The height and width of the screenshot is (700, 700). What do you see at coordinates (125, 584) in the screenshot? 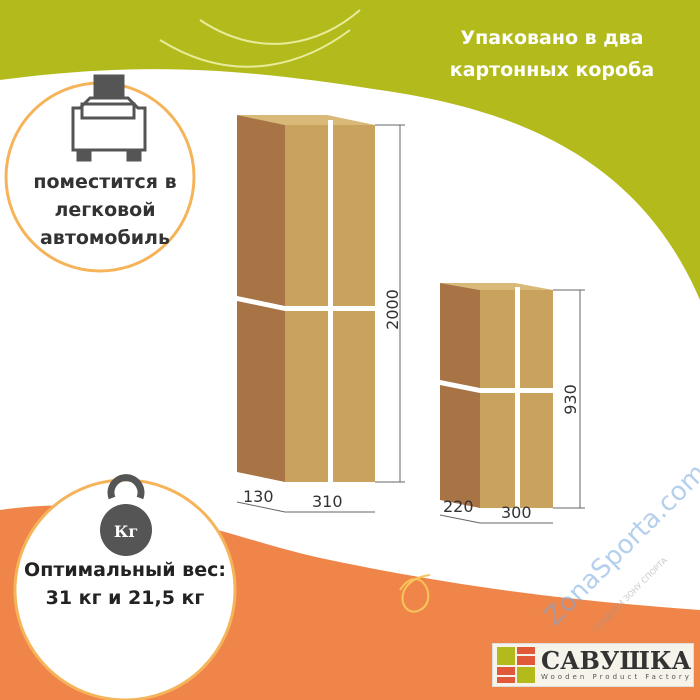
I see `weight-text: Оптимальный вес: 31 кг и 21,5 кг` at bounding box center [125, 584].